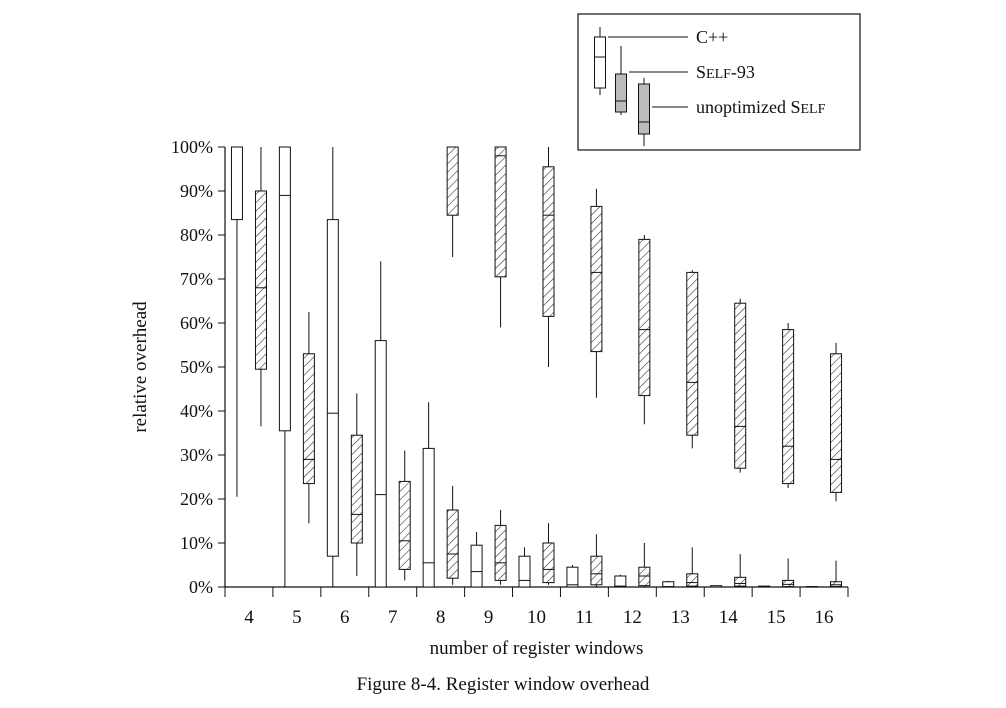 This screenshot has width=1006, height=708. What do you see at coordinates (537, 648) in the screenshot?
I see `x-axis-title: number of register windows` at bounding box center [537, 648].